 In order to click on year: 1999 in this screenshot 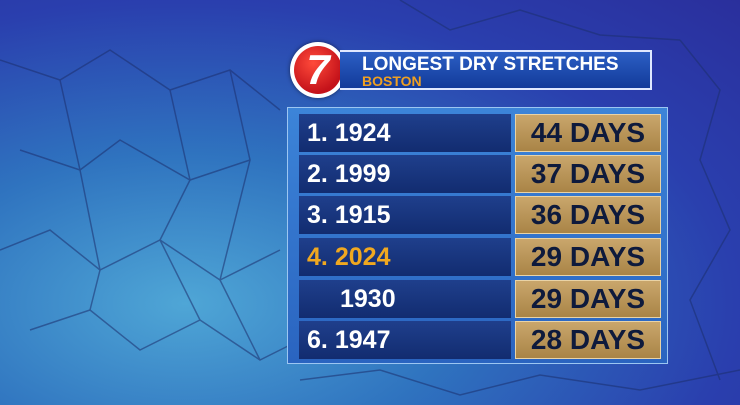, I will do `click(362, 174)`.